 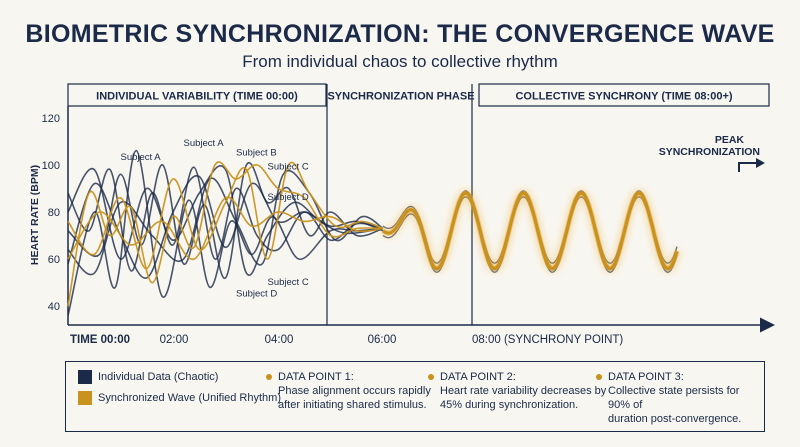 I want to click on phase-box-collective, so click(x=624, y=95).